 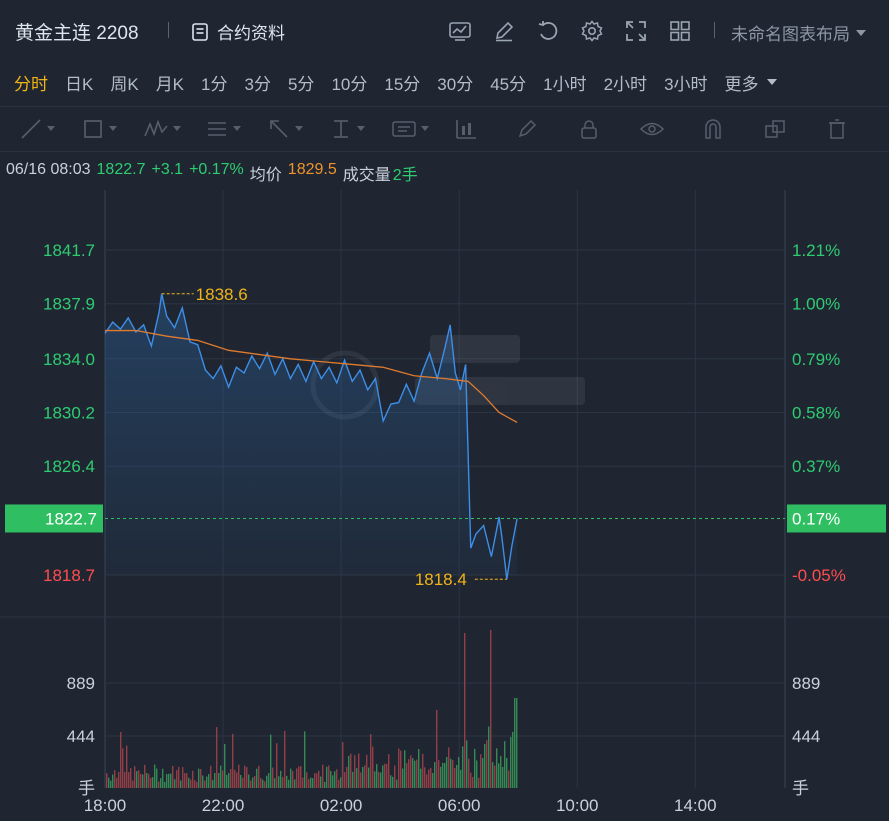 I want to click on layout-name-label: 未命名图表布局, so click(x=790, y=34).